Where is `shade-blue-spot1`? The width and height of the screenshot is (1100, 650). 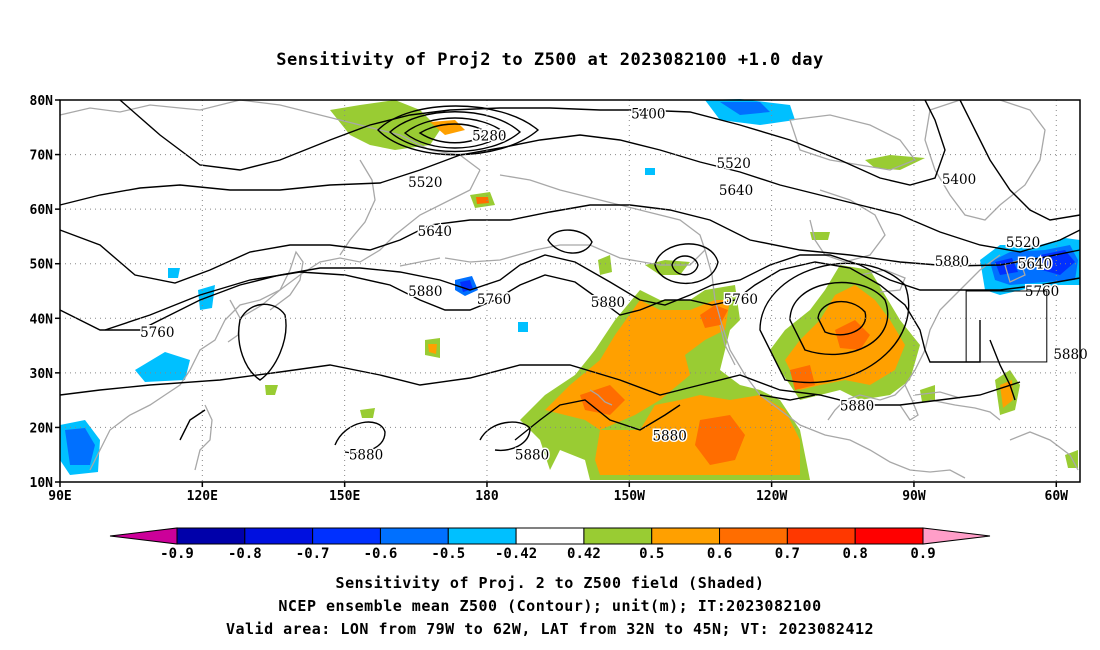 shade-blue-spot1 is located at coordinates (174, 273).